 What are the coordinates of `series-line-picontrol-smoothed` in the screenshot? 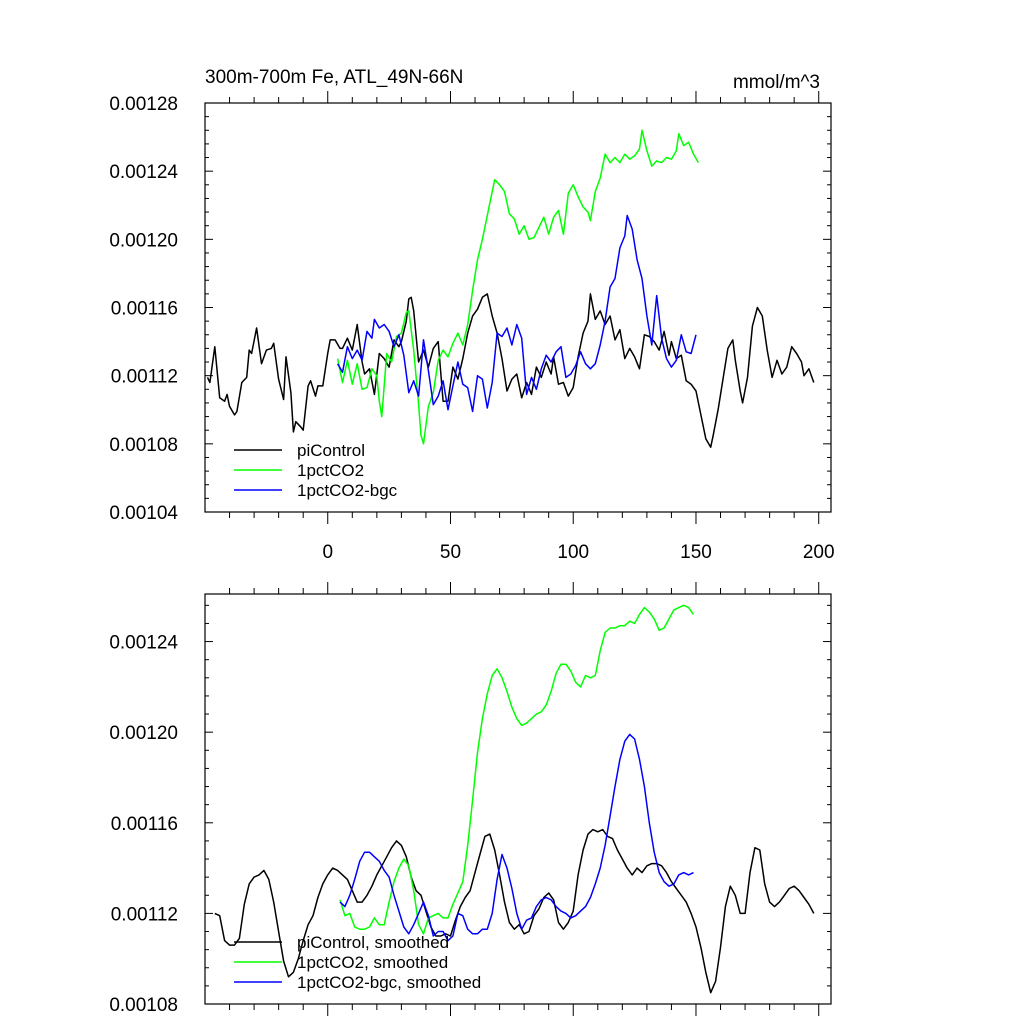 It's located at (514, 911).